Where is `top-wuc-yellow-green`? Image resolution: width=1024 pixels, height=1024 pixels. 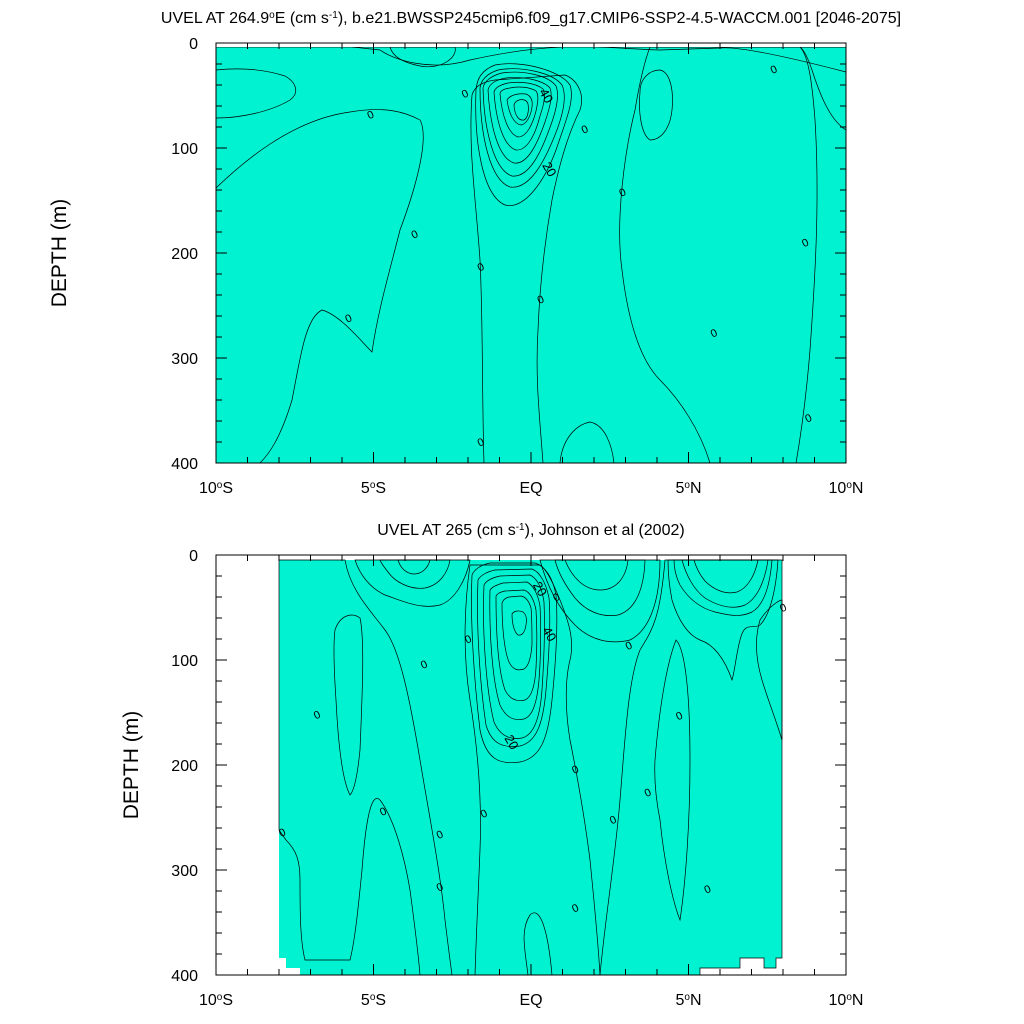 top-wuc-yellow-green is located at coordinates (522, 128).